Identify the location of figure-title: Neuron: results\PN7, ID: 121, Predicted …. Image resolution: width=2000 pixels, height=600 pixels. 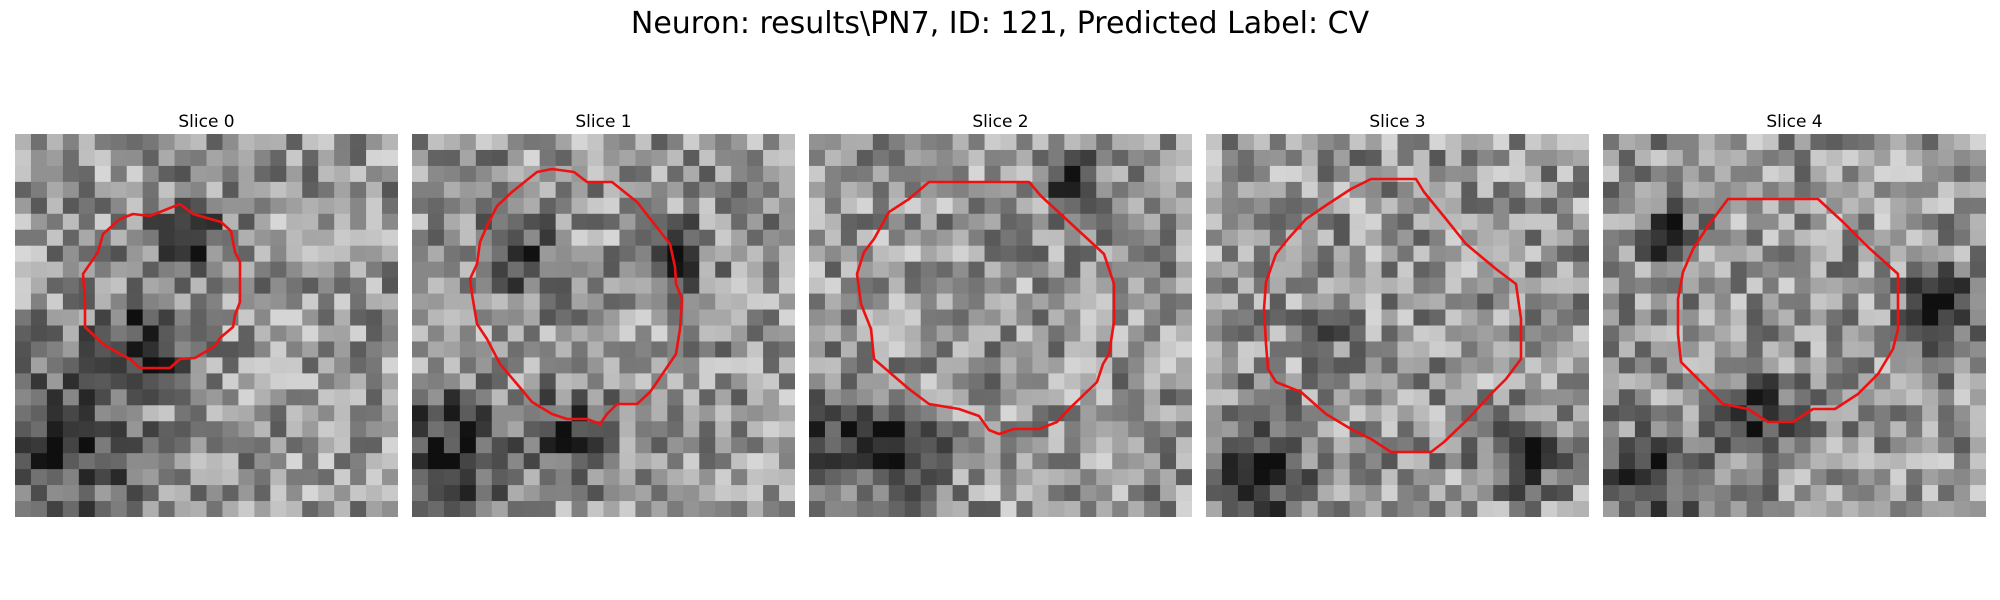
(1000, 23).